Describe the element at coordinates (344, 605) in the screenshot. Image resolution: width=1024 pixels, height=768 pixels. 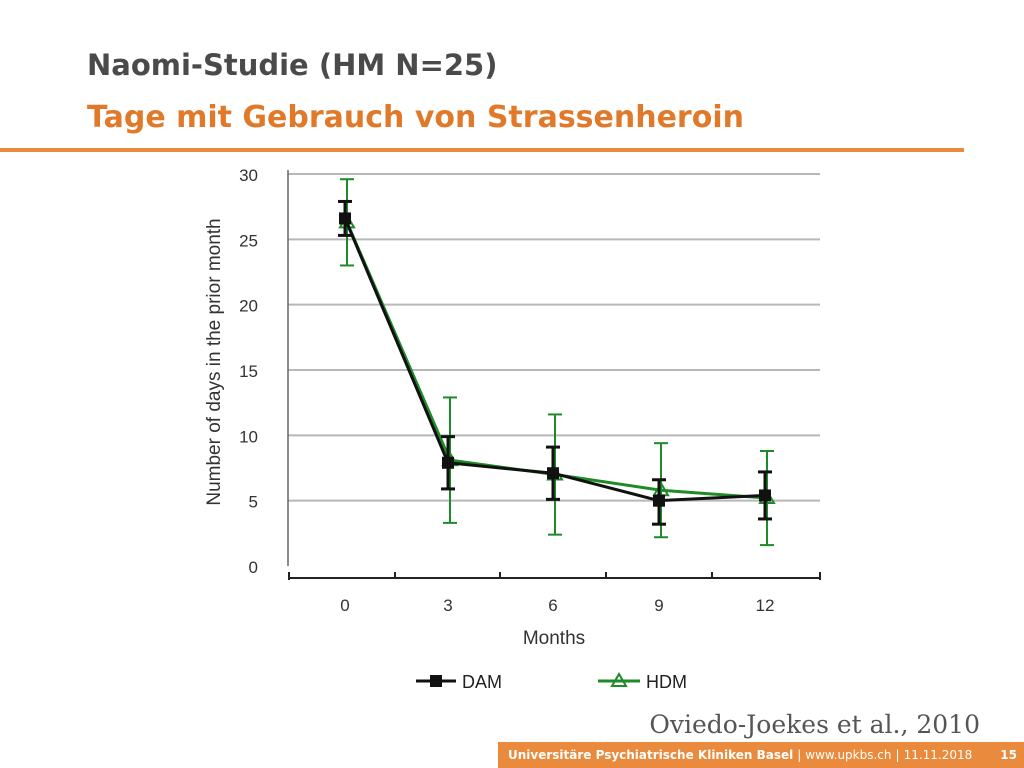
I see `x-tick-label: 0` at that location.